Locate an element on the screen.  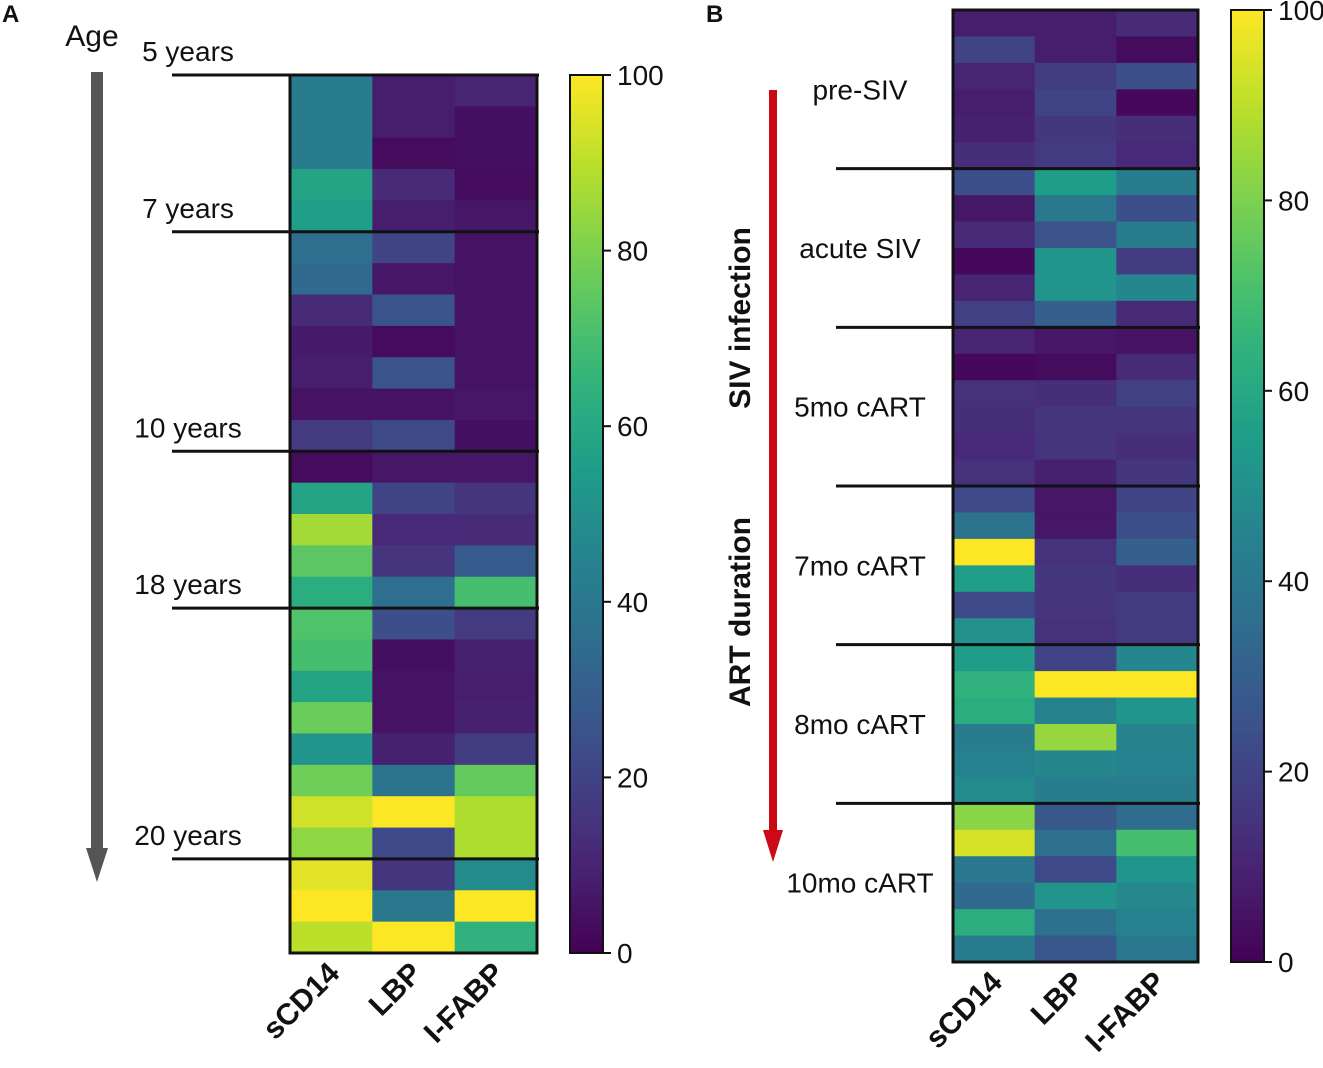
group-label: 8mo cART is located at coordinates (860, 724).